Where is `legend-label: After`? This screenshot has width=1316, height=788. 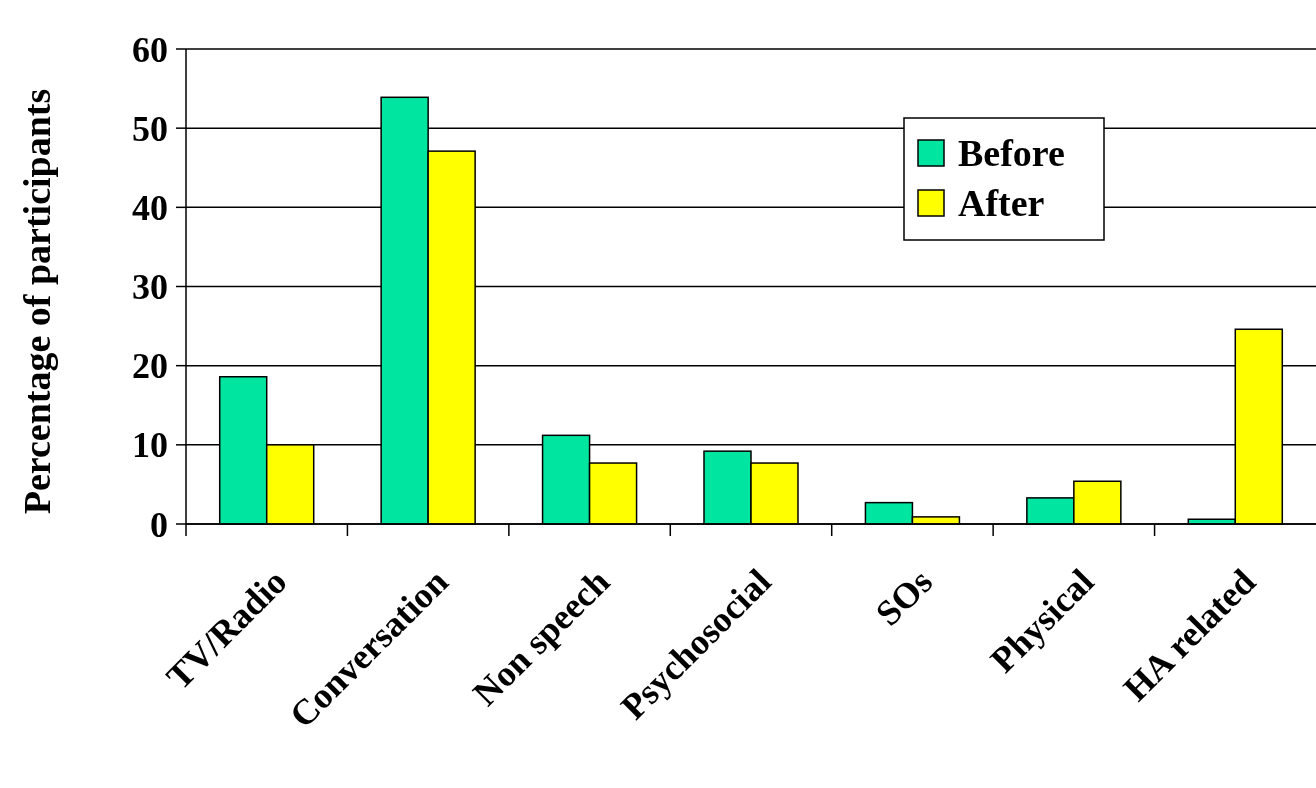 legend-label: After is located at coordinates (1001, 203).